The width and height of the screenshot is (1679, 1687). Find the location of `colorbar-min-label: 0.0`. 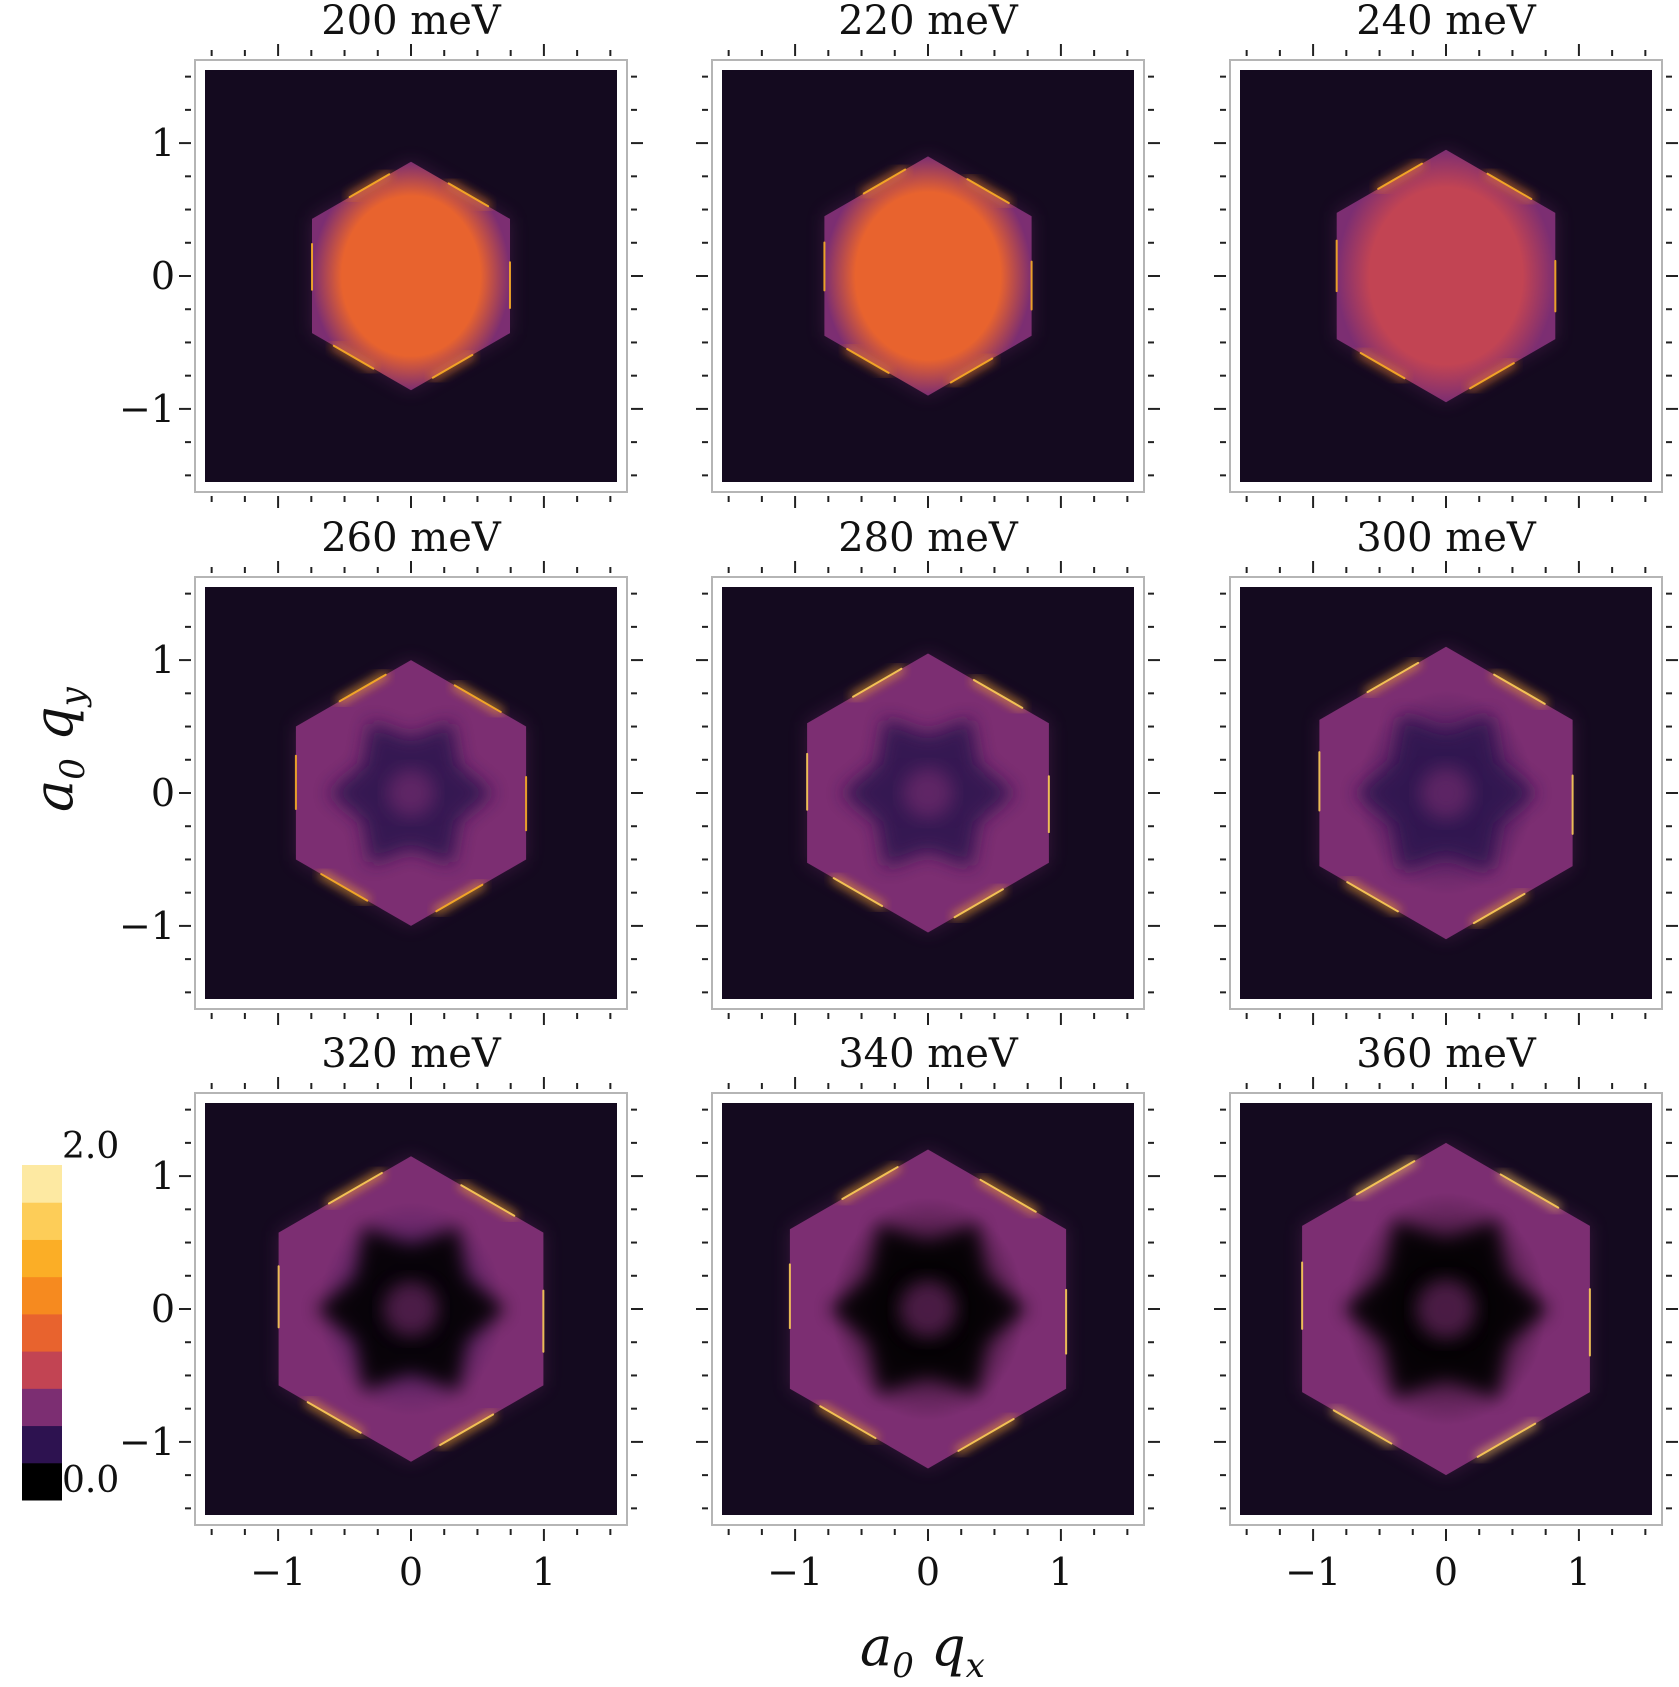

colorbar-min-label: 0.0 is located at coordinates (90, 1480).